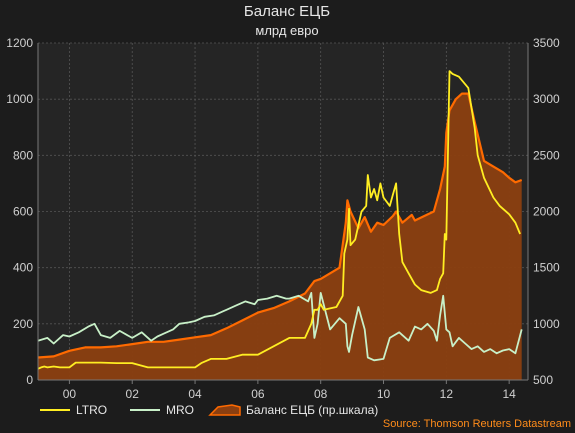 The image size is (575, 433). Describe the element at coordinates (447, 394) in the screenshot. I see `x-tick-label: 12` at that location.